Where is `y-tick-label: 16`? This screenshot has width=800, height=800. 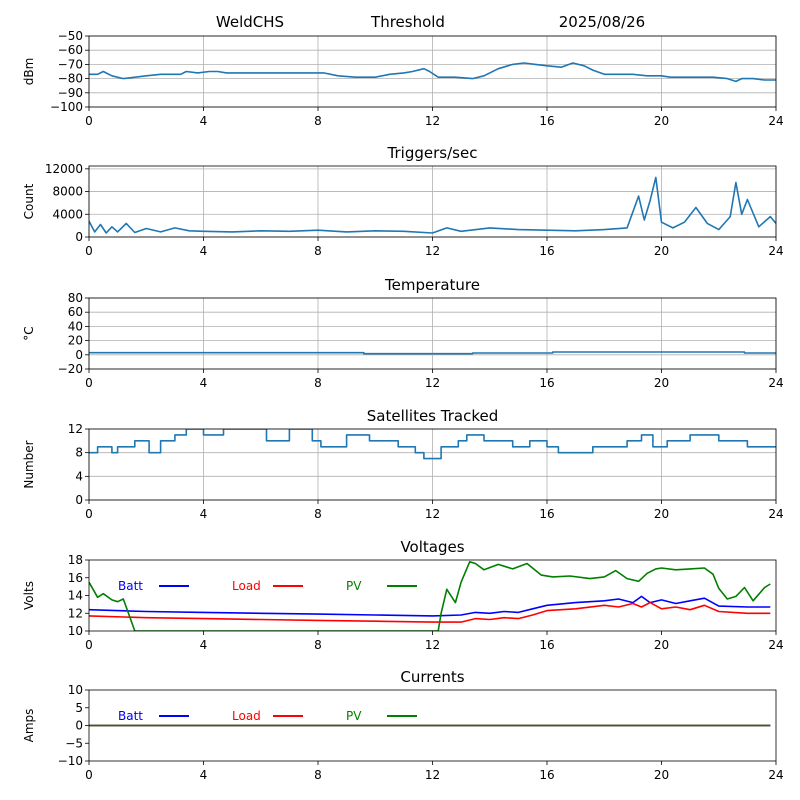 y-tick-label: 16 is located at coordinates (75, 578).